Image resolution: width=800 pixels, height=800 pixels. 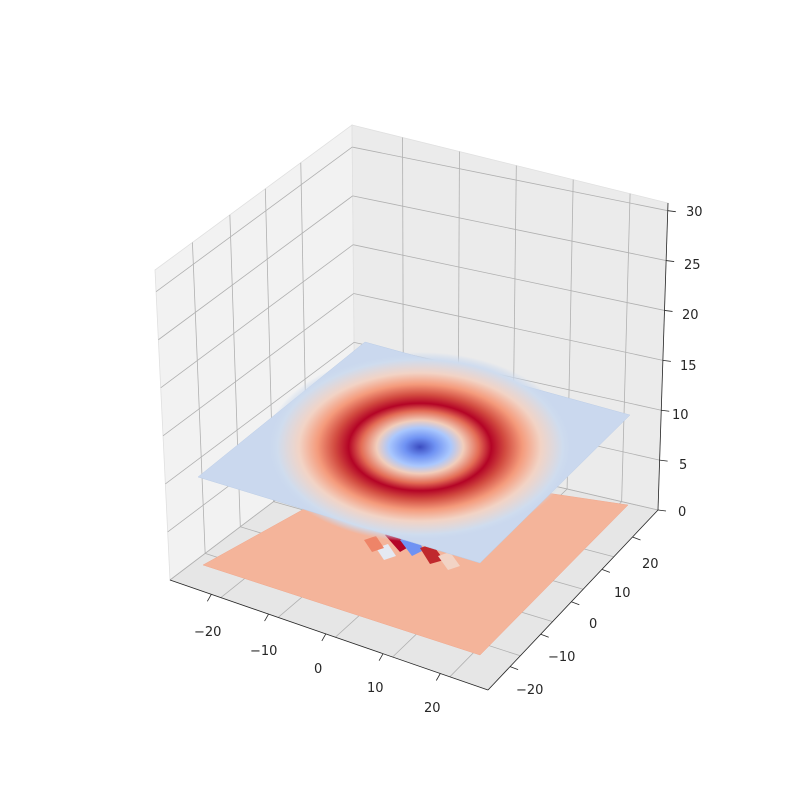 I want to click on x-tick-label: −10, so click(x=263, y=651).